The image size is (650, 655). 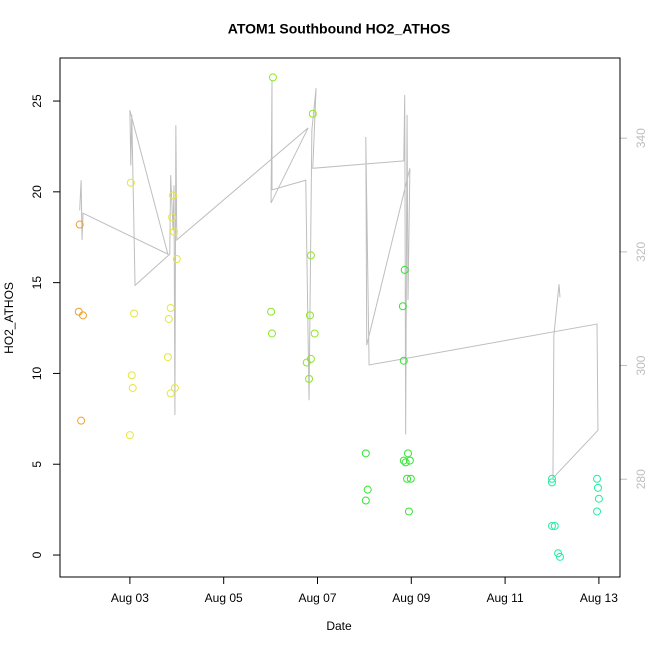 What do you see at coordinates (641, 365) in the screenshot?
I see `y2-tick-label: 300` at bounding box center [641, 365].